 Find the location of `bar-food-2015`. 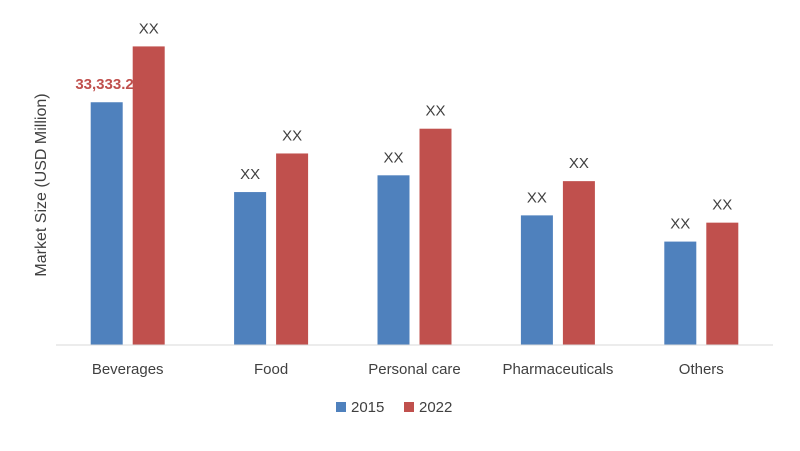

bar-food-2015 is located at coordinates (250, 268).